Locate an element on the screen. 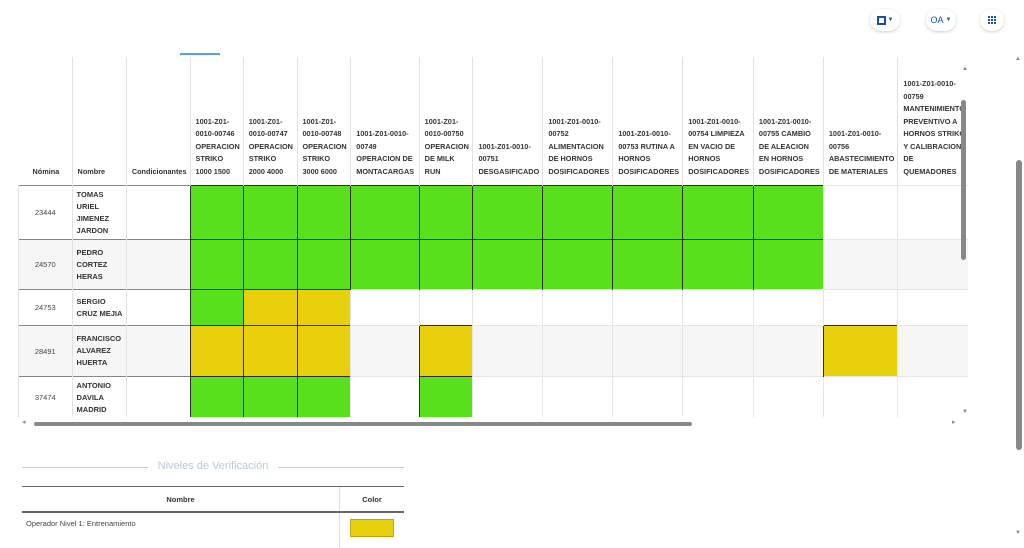 Image resolution: width=1024 pixels, height=548 pixels. nombre-cell: FRANCISCO ALVAREZ HUERTA is located at coordinates (99, 351).